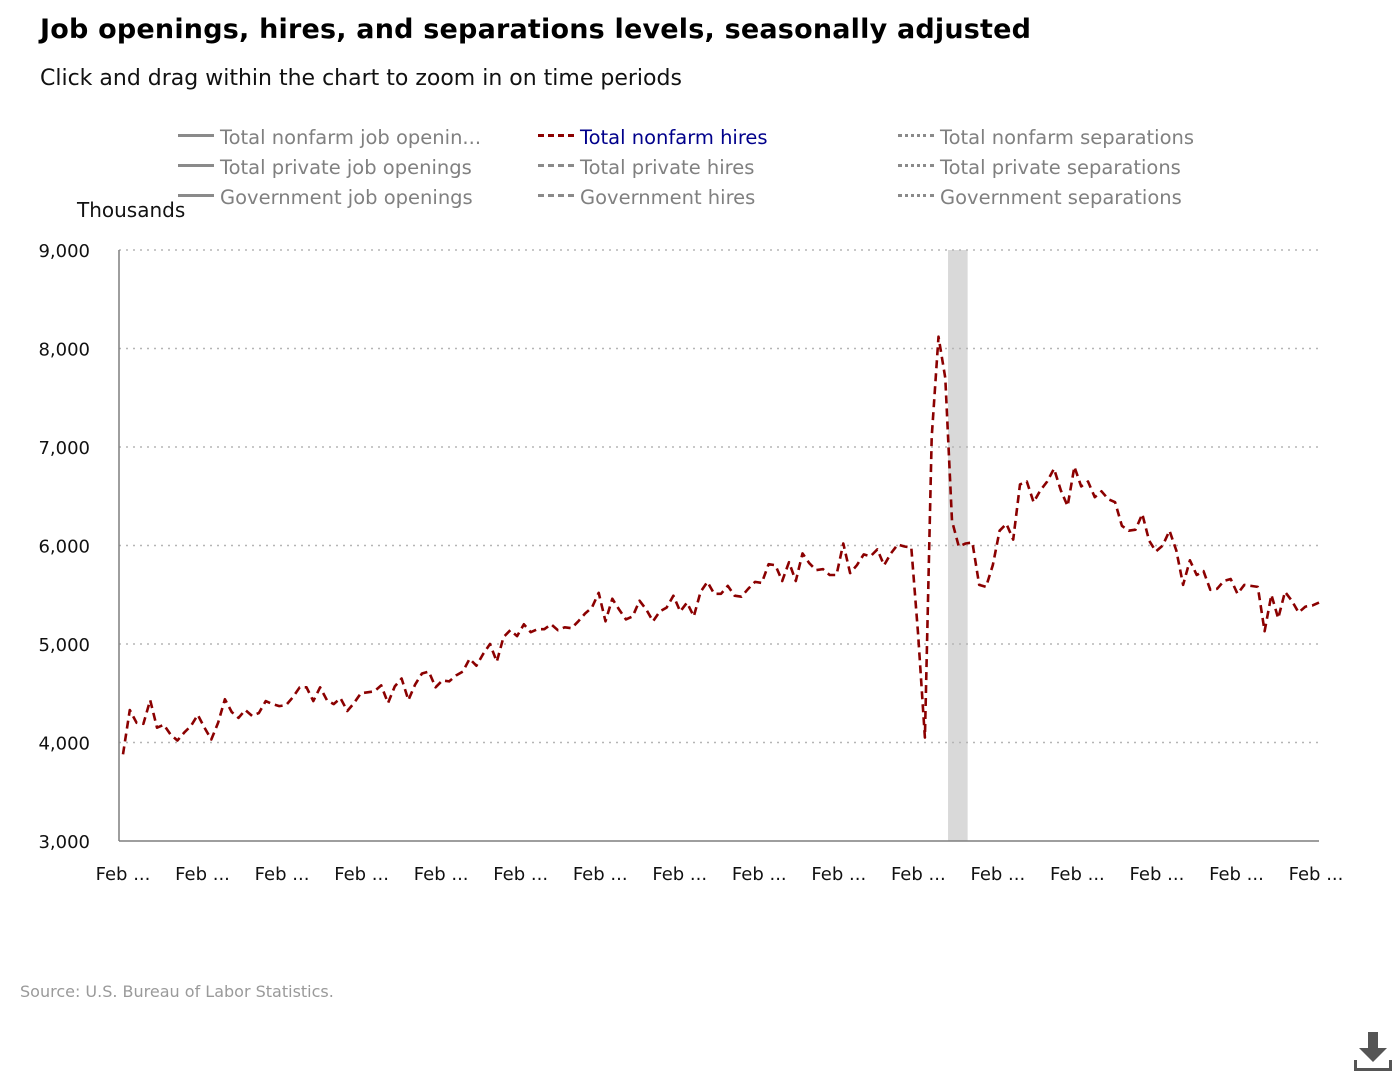 The height and width of the screenshot is (1080, 1400). Describe the element at coordinates (64, 842) in the screenshot. I see `y-tick-label: 3,000` at that location.